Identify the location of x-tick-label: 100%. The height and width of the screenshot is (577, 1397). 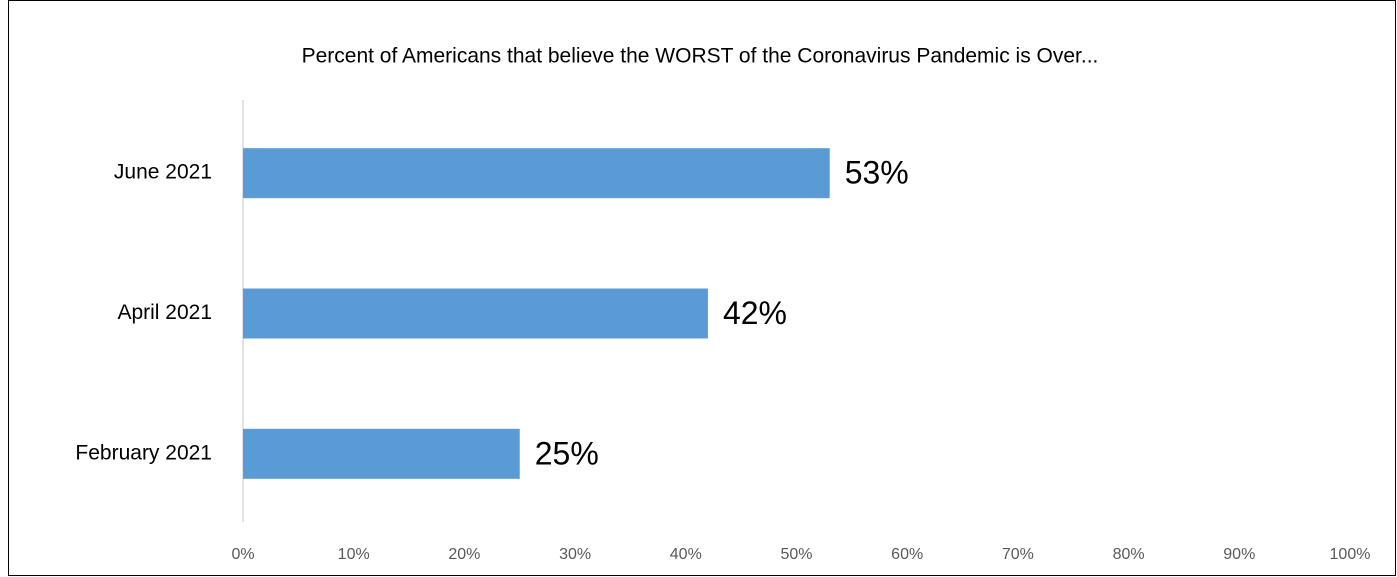
(1350, 554).